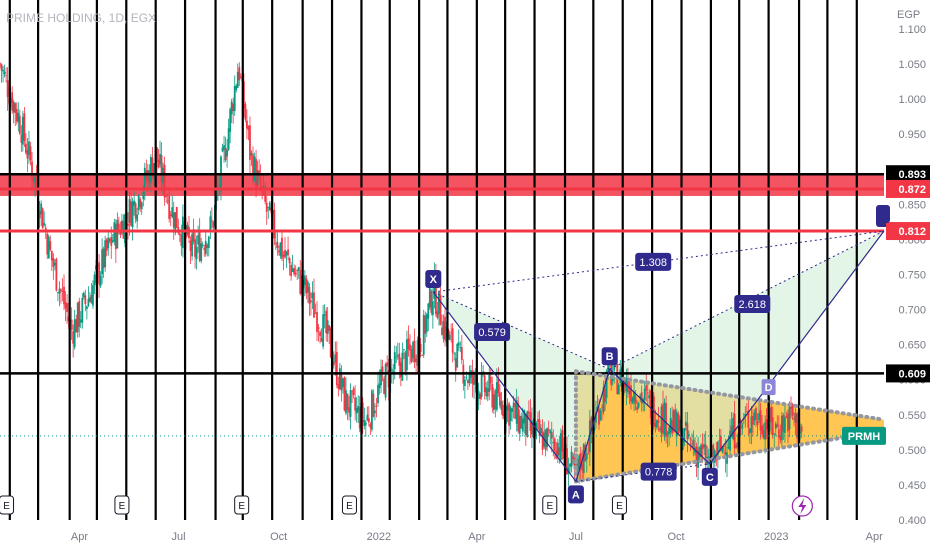  What do you see at coordinates (443, 536) in the screenshot?
I see `time-axis-bg` at bounding box center [443, 536].